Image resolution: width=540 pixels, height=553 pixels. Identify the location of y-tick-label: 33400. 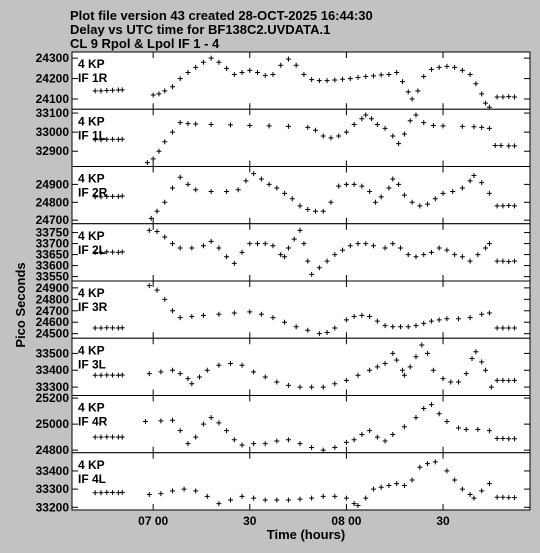
(53, 370).